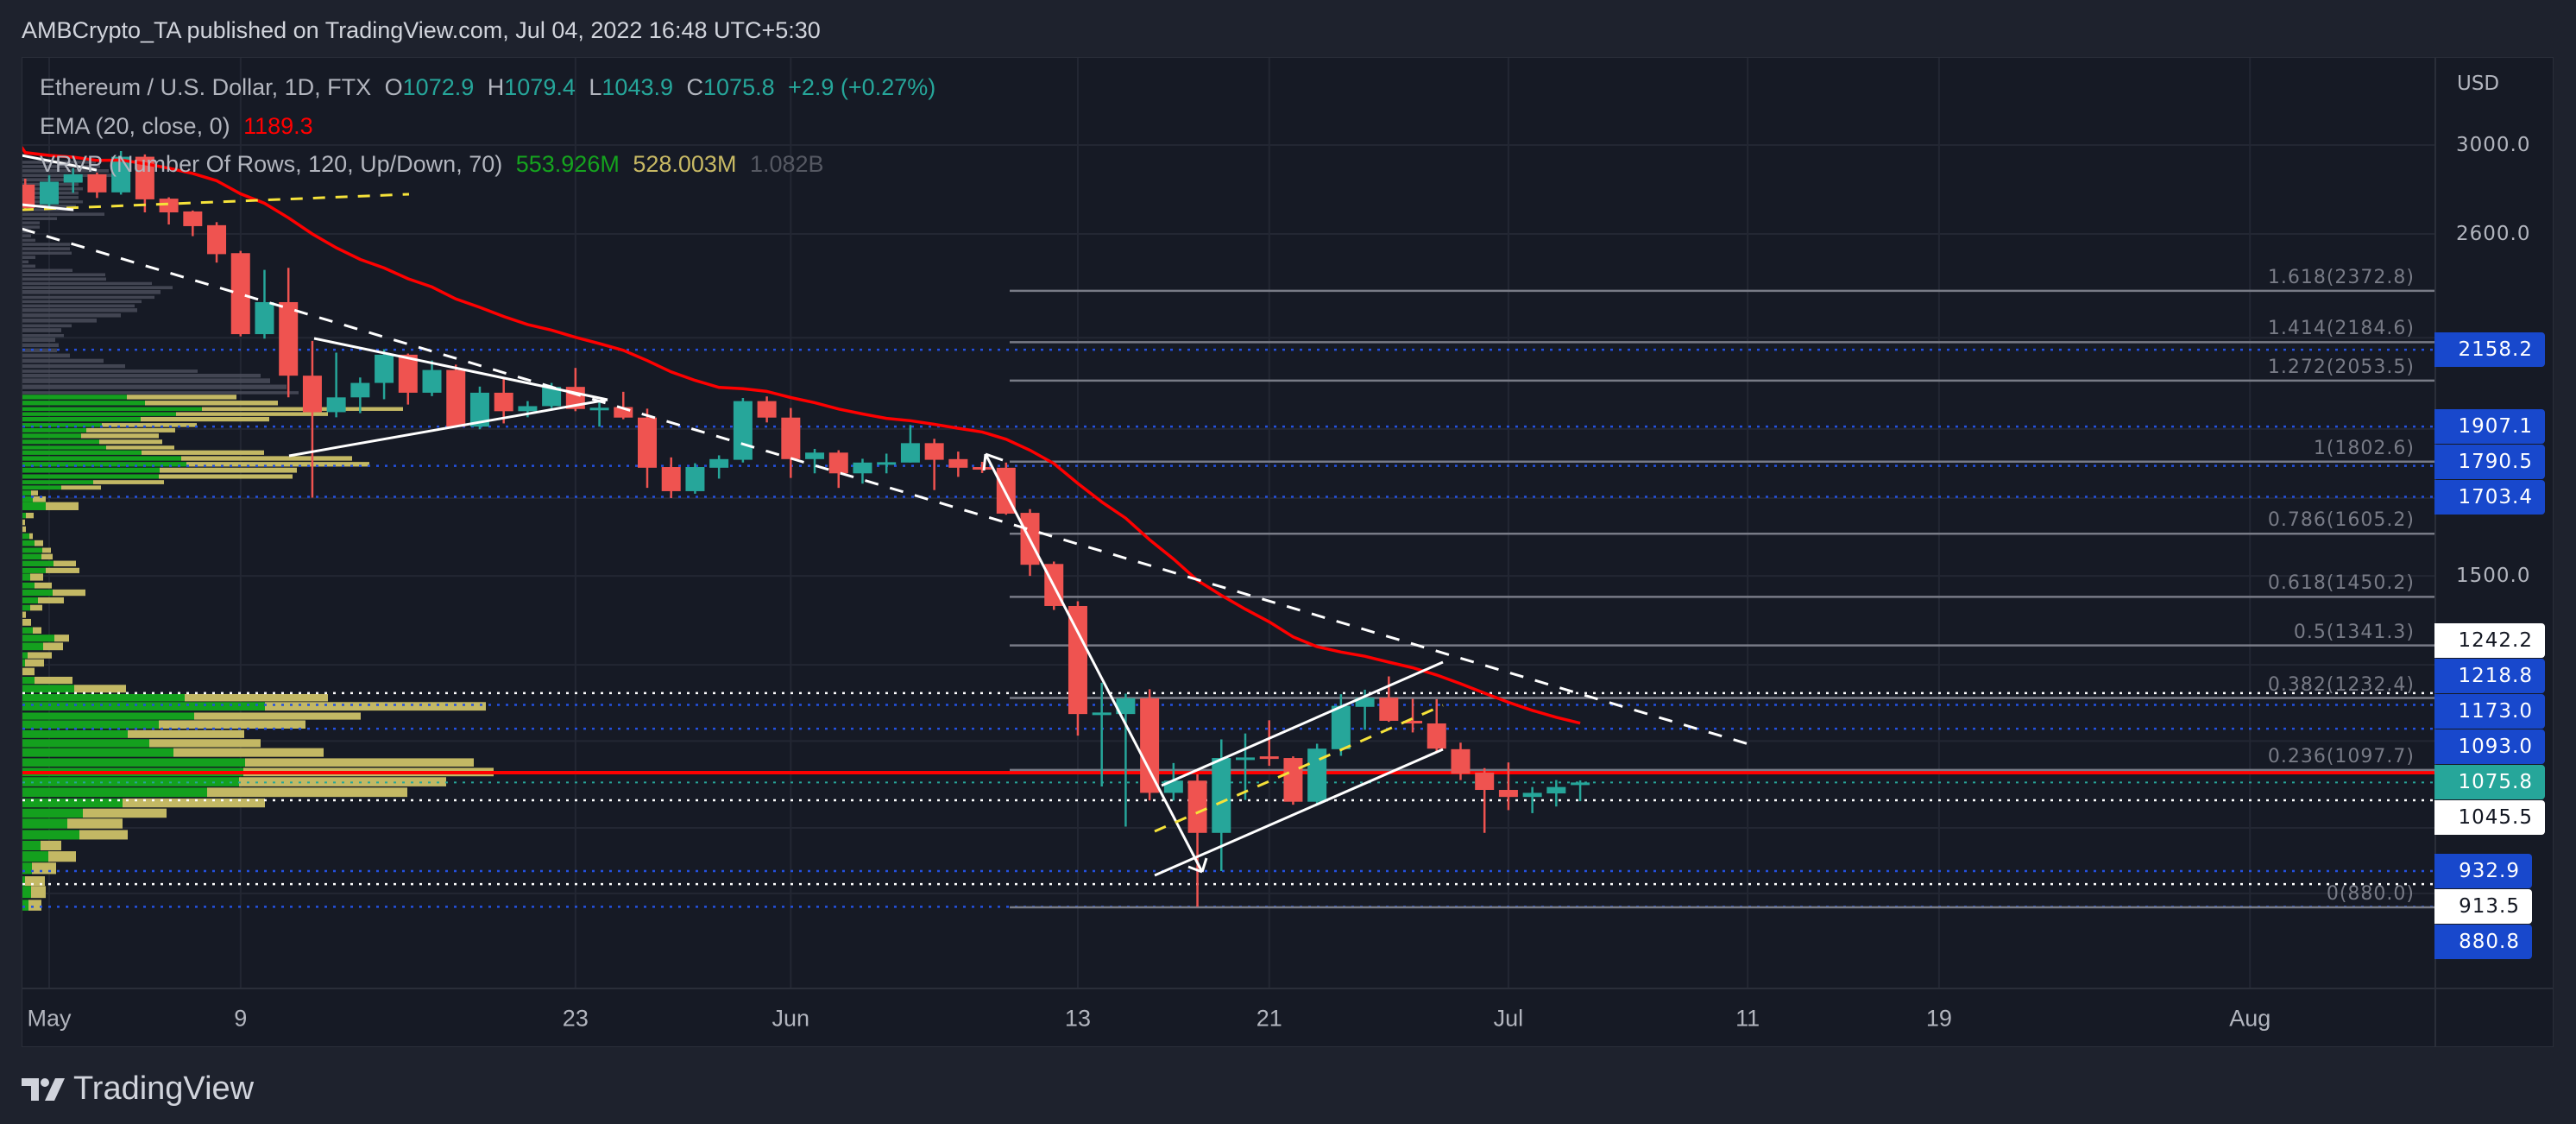  What do you see at coordinates (2489, 497) in the screenshot?
I see `price-marker-blue: 1703.4` at bounding box center [2489, 497].